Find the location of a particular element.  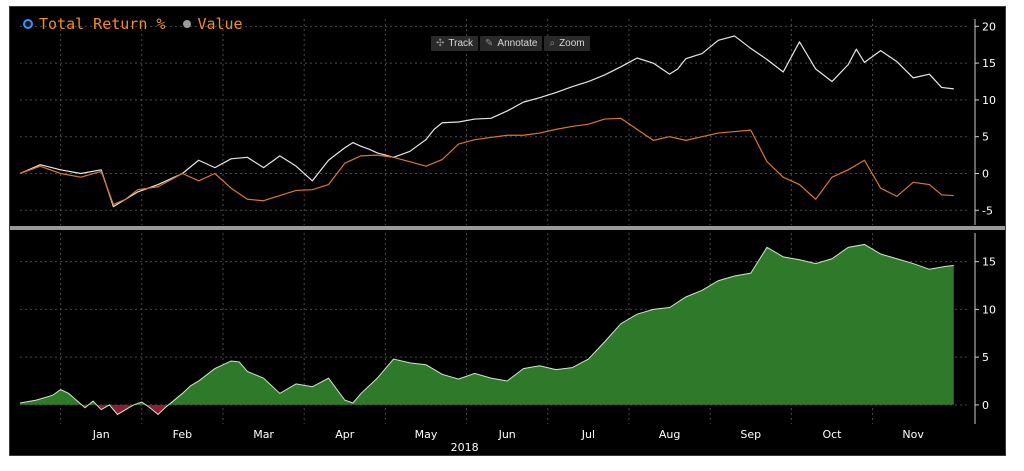

top-y-tick-label: 20 is located at coordinates (989, 26).